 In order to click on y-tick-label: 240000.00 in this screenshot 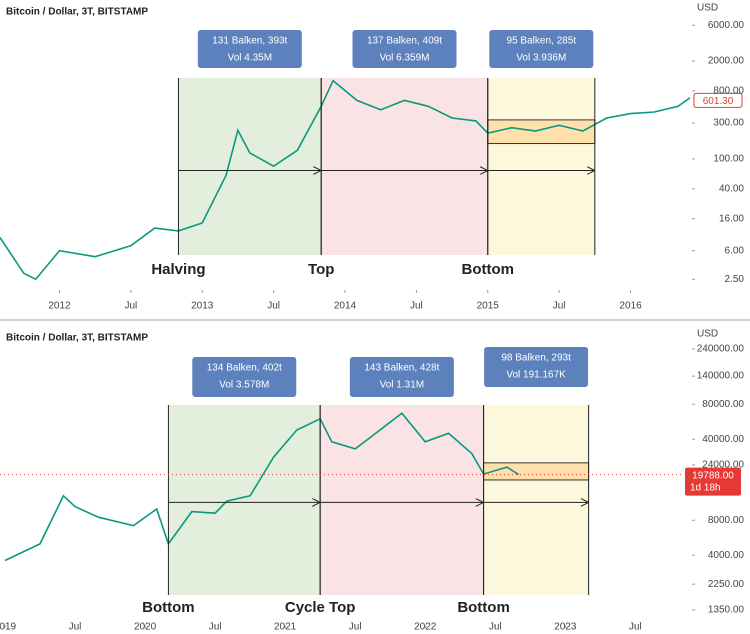, I will do `click(721, 349)`.